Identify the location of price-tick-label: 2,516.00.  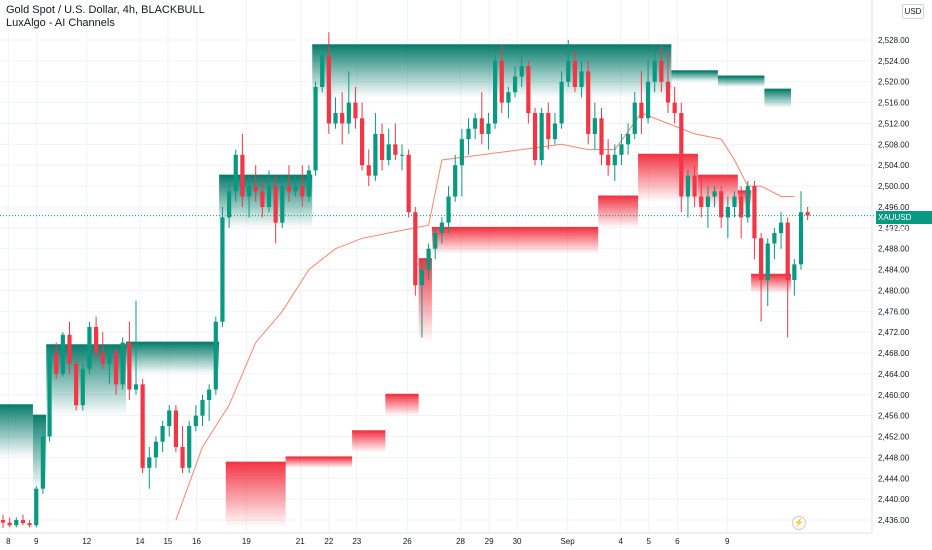
(894, 103).